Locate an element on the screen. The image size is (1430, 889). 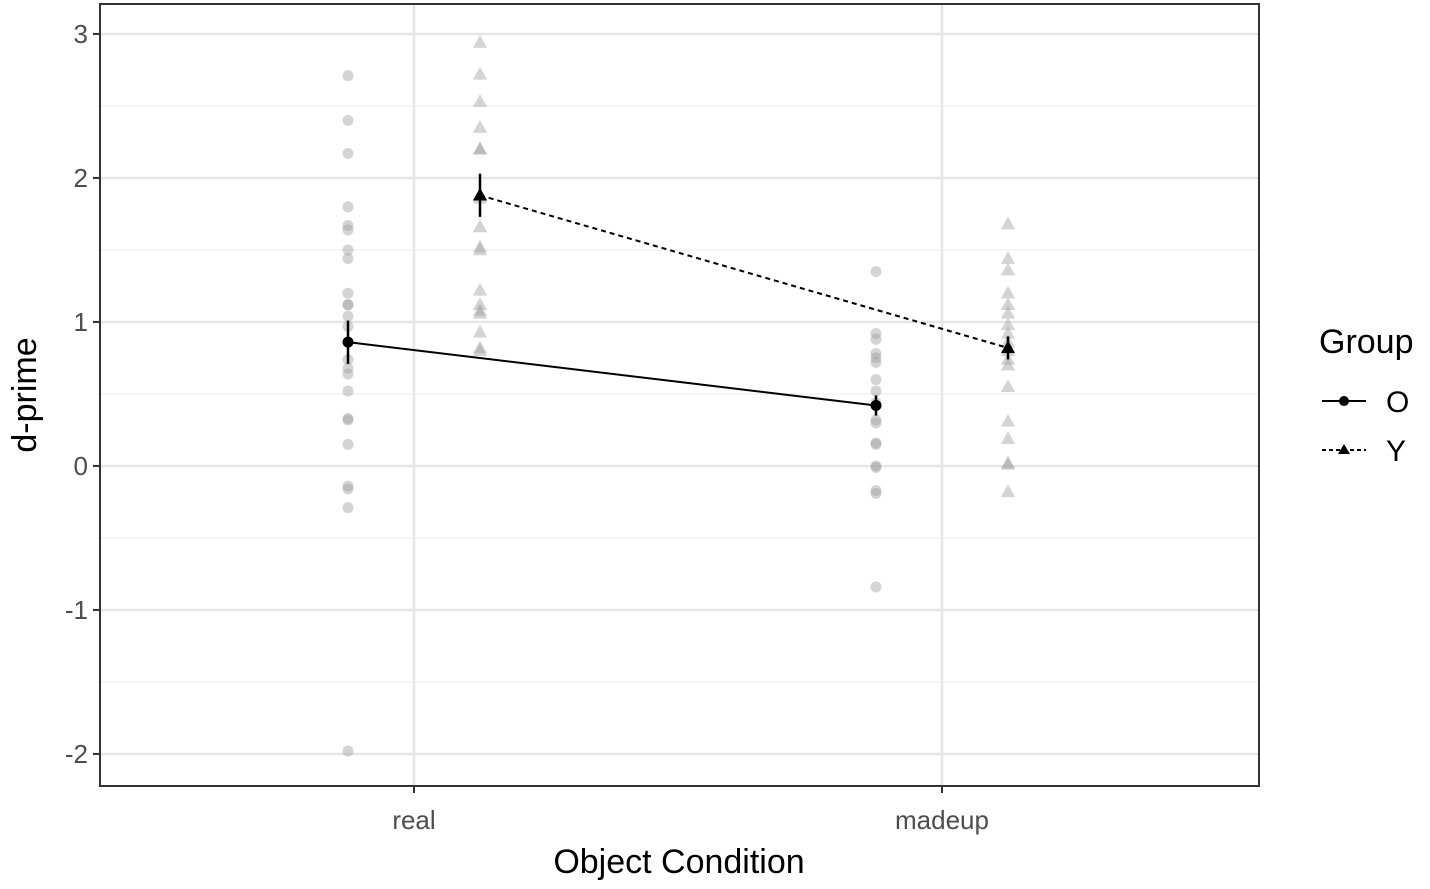
y-tick-label: 3 is located at coordinates (81, 34).